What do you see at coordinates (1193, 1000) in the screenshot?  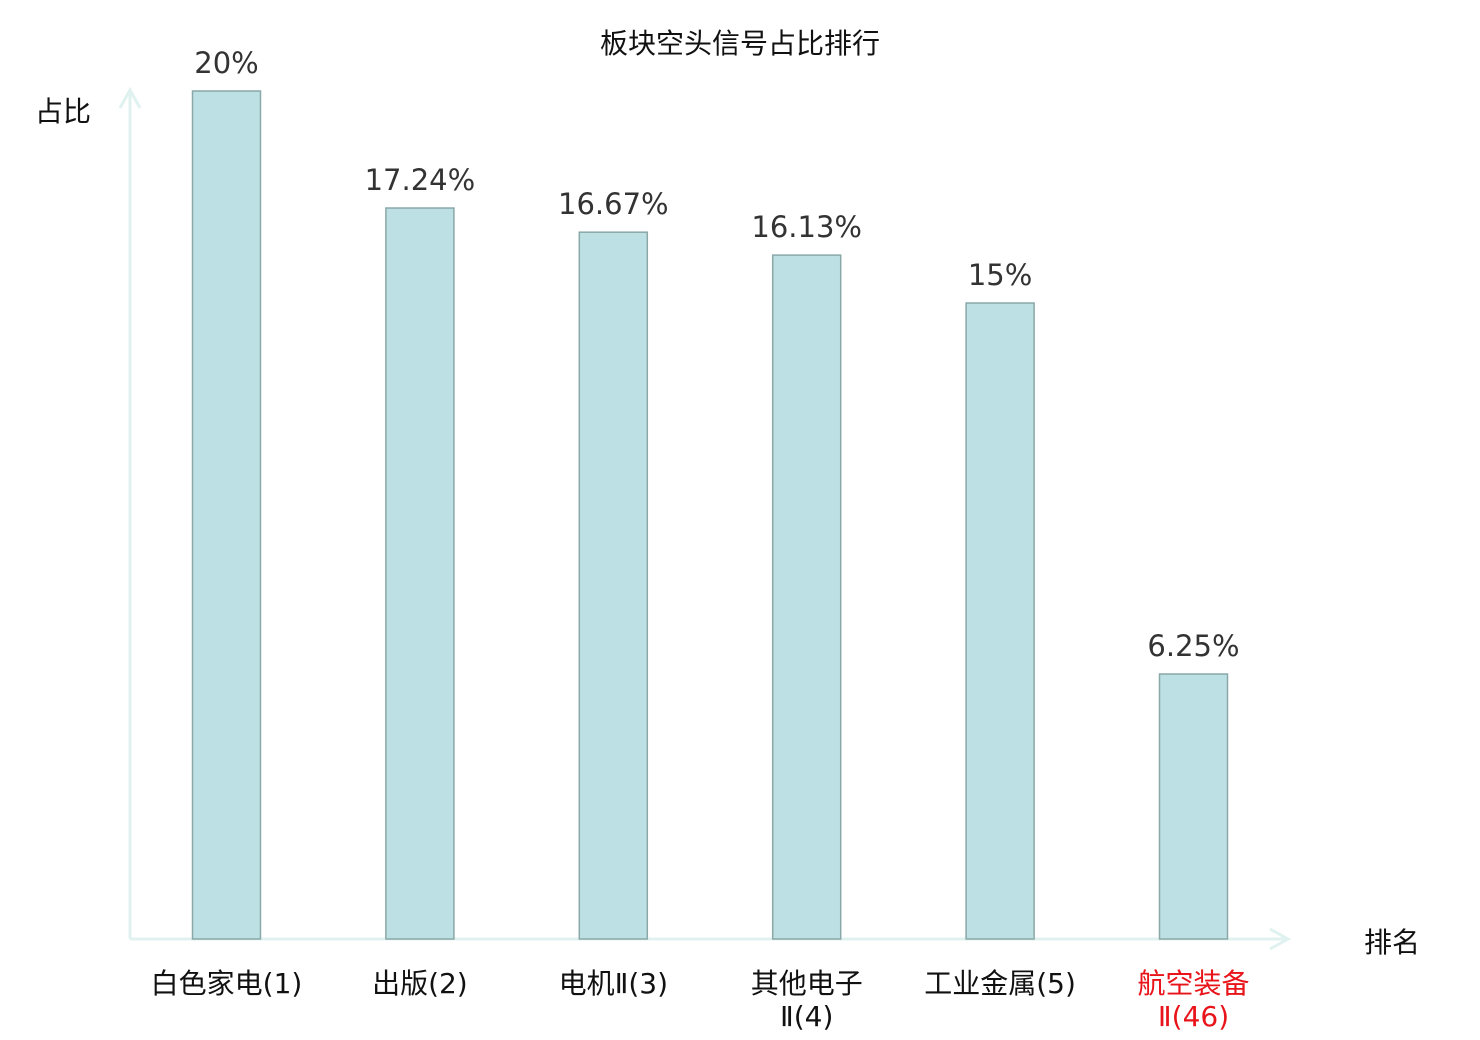 I see `x-tick-label: 航空装备 Ⅱ(46)` at bounding box center [1193, 1000].